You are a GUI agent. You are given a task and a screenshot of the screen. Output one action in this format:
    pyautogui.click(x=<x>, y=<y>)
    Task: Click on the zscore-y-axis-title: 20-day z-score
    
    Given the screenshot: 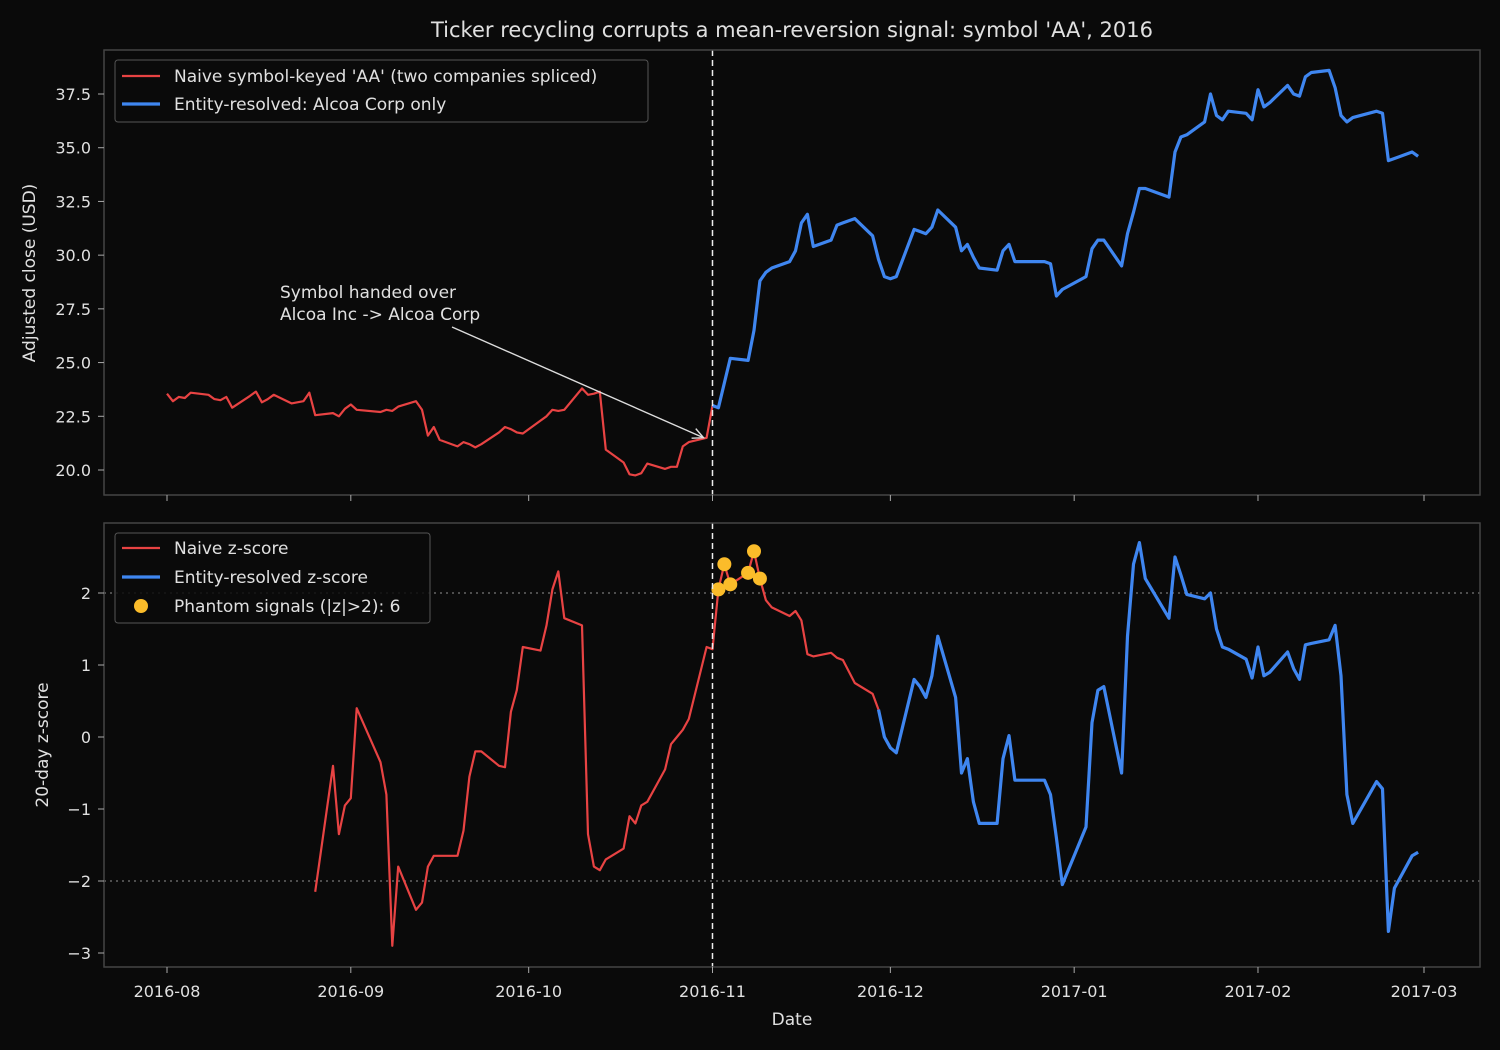 What is the action you would take?
    pyautogui.click(x=43, y=744)
    